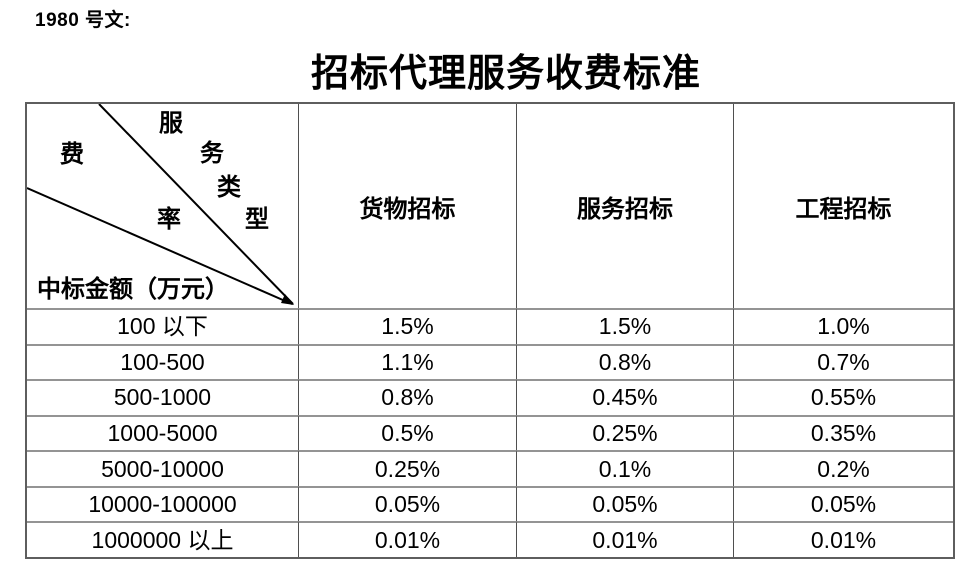  What do you see at coordinates (133, 290) in the screenshot?
I see `corner-amount-label: 中标金额（万元）` at bounding box center [133, 290].